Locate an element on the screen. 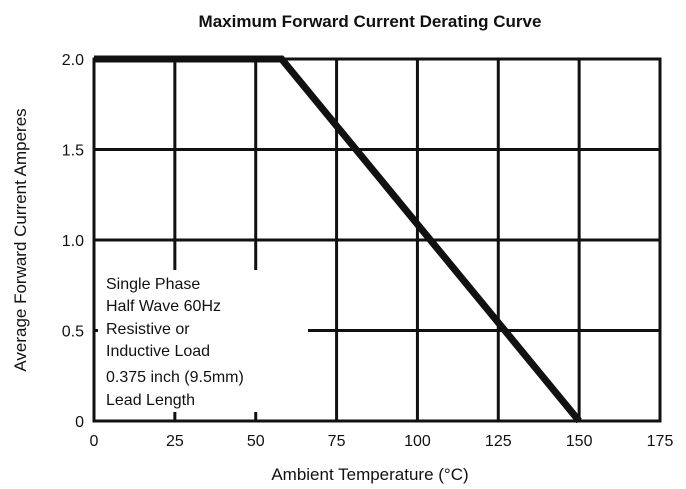  x-tick-label: 0 is located at coordinates (94, 441).